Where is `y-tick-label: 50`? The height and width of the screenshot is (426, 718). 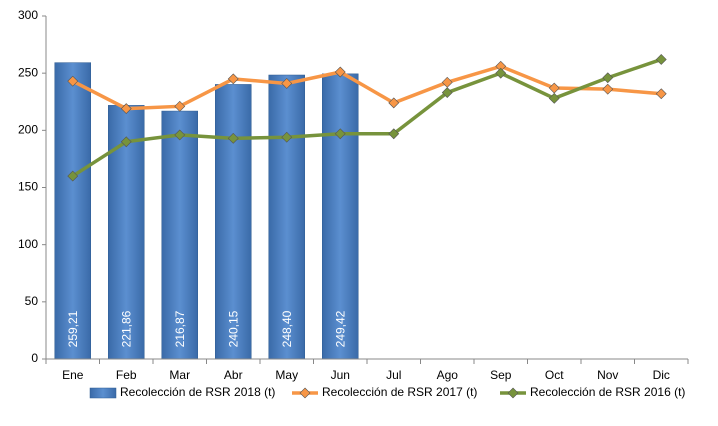
y-tick-label: 50 is located at coordinates (32, 301).